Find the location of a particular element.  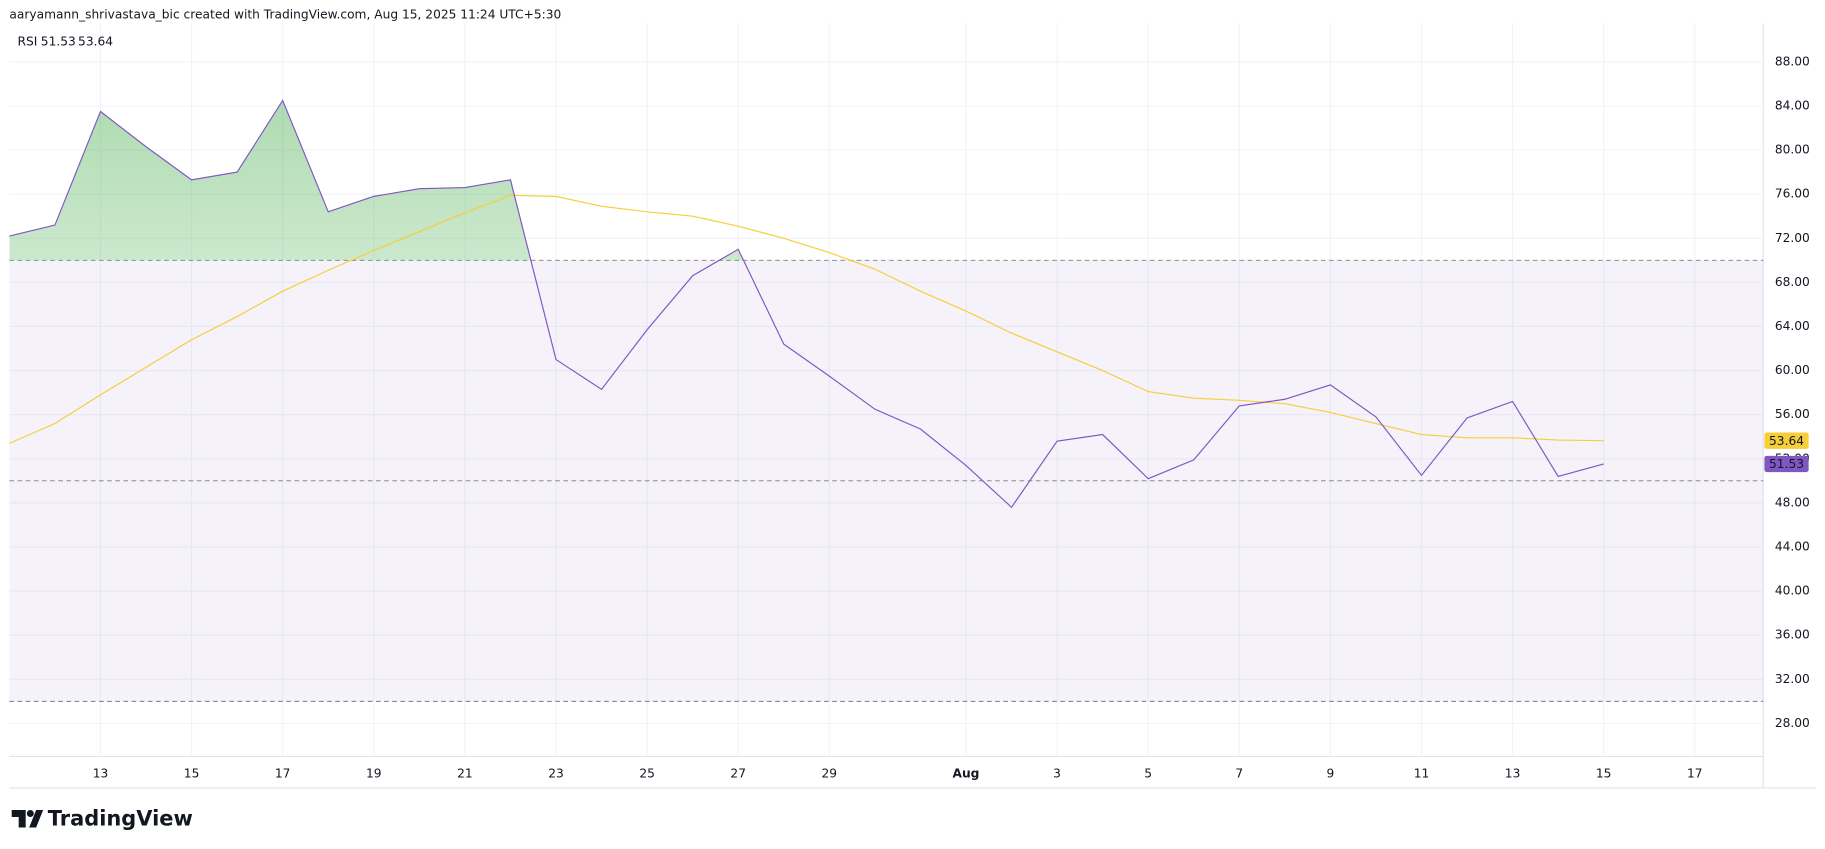

y-tick-label: 80.00 is located at coordinates (1792, 150).